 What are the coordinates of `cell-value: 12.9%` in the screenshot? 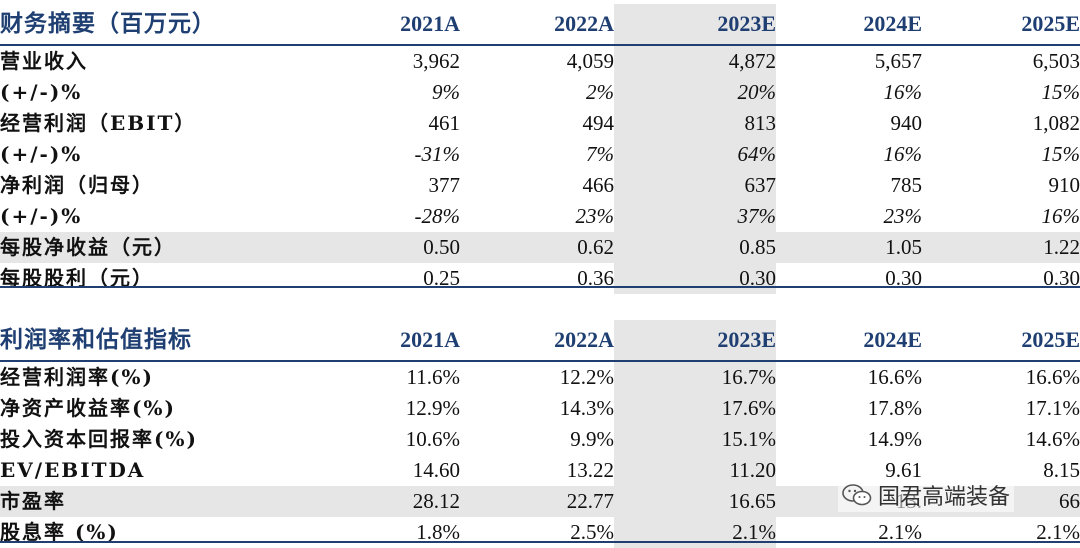 It's located at (432, 408).